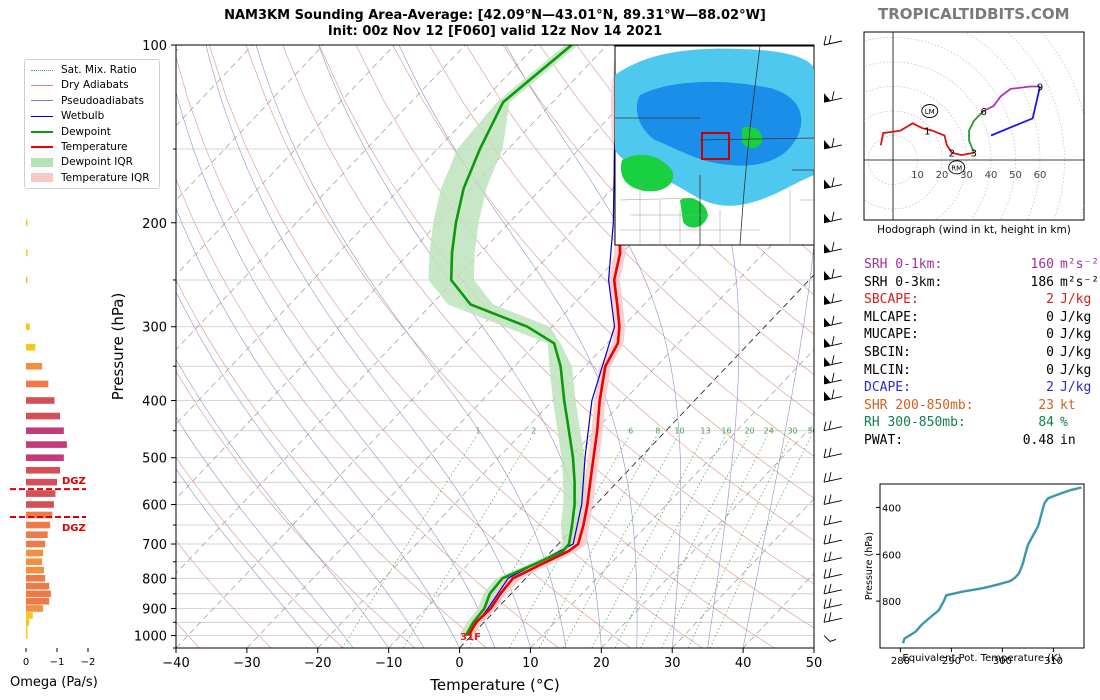 This screenshot has width=1100, height=700. I want to click on y-tick-label: 500, so click(154, 459).